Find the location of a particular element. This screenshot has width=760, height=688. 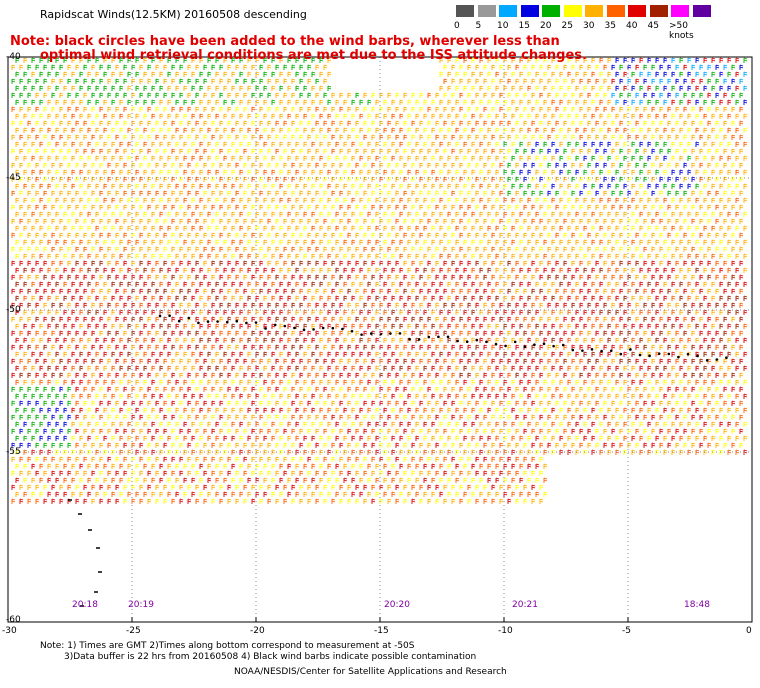

legend-label: >50 knots is located at coordinates (681, 31).